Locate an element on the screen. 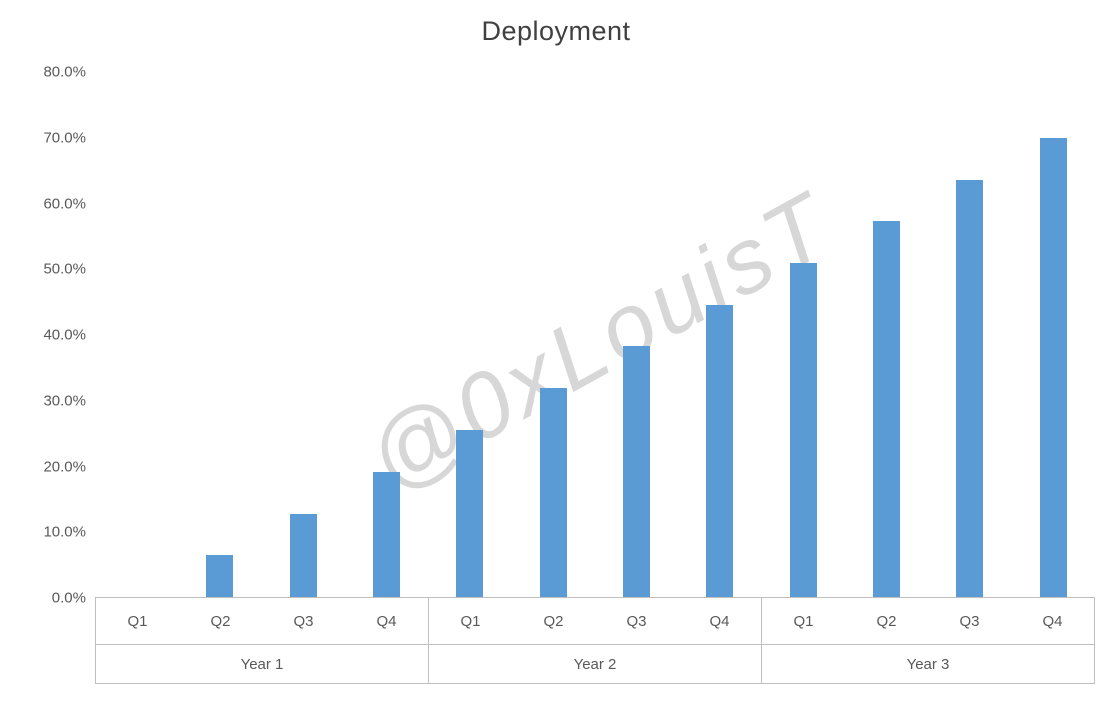 The image size is (1112, 712). y-tick-label: 80.0% is located at coordinates (64, 72).